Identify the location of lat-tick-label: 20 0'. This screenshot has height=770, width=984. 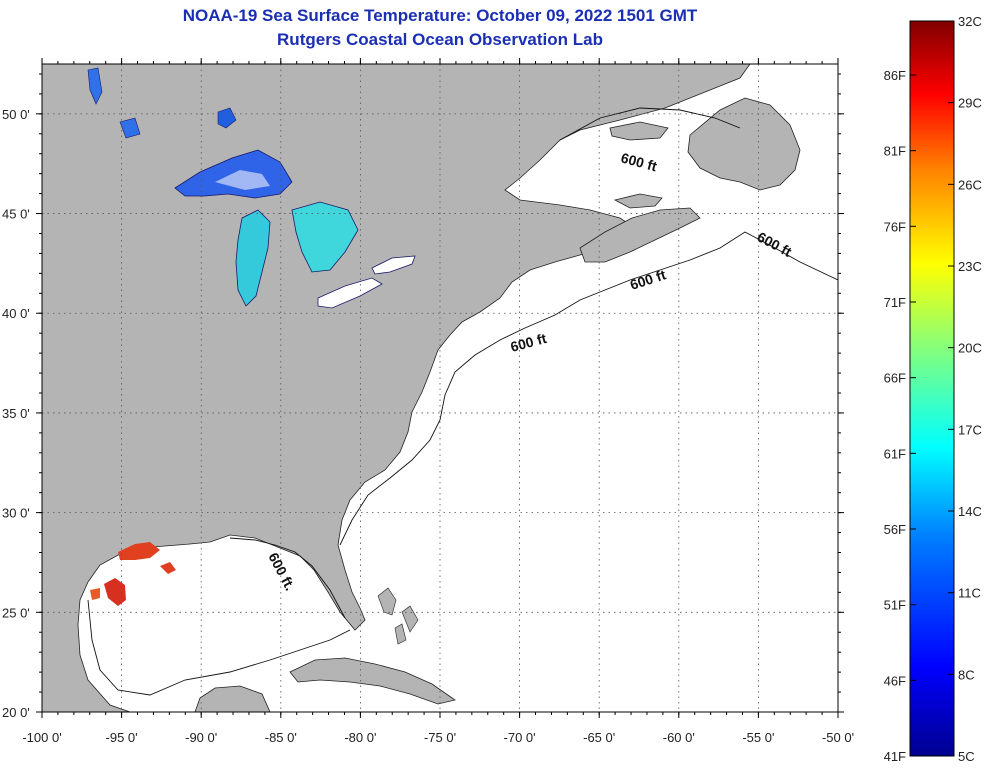
(16, 712).